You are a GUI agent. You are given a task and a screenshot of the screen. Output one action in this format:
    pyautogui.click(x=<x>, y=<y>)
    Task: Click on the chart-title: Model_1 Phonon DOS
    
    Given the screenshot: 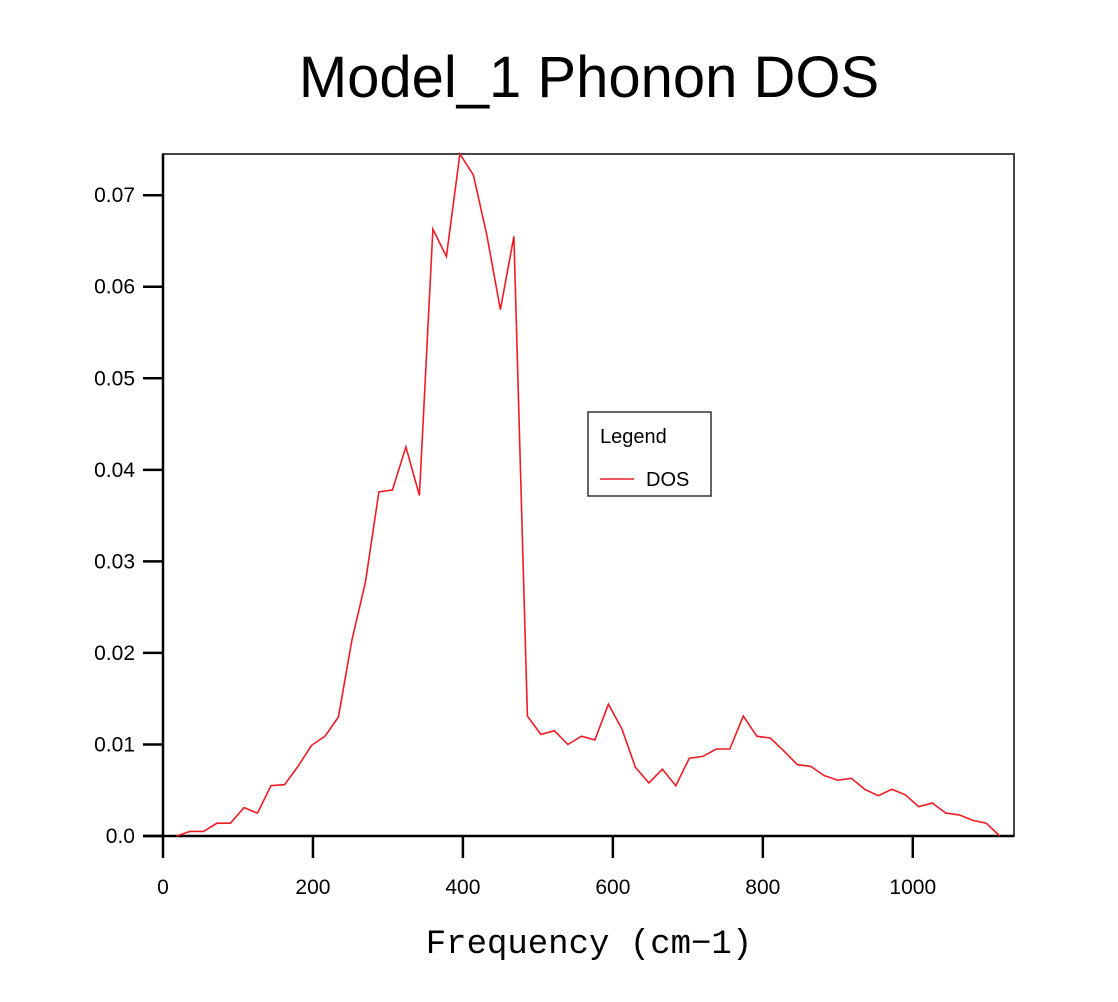 What is the action you would take?
    pyautogui.click(x=589, y=77)
    